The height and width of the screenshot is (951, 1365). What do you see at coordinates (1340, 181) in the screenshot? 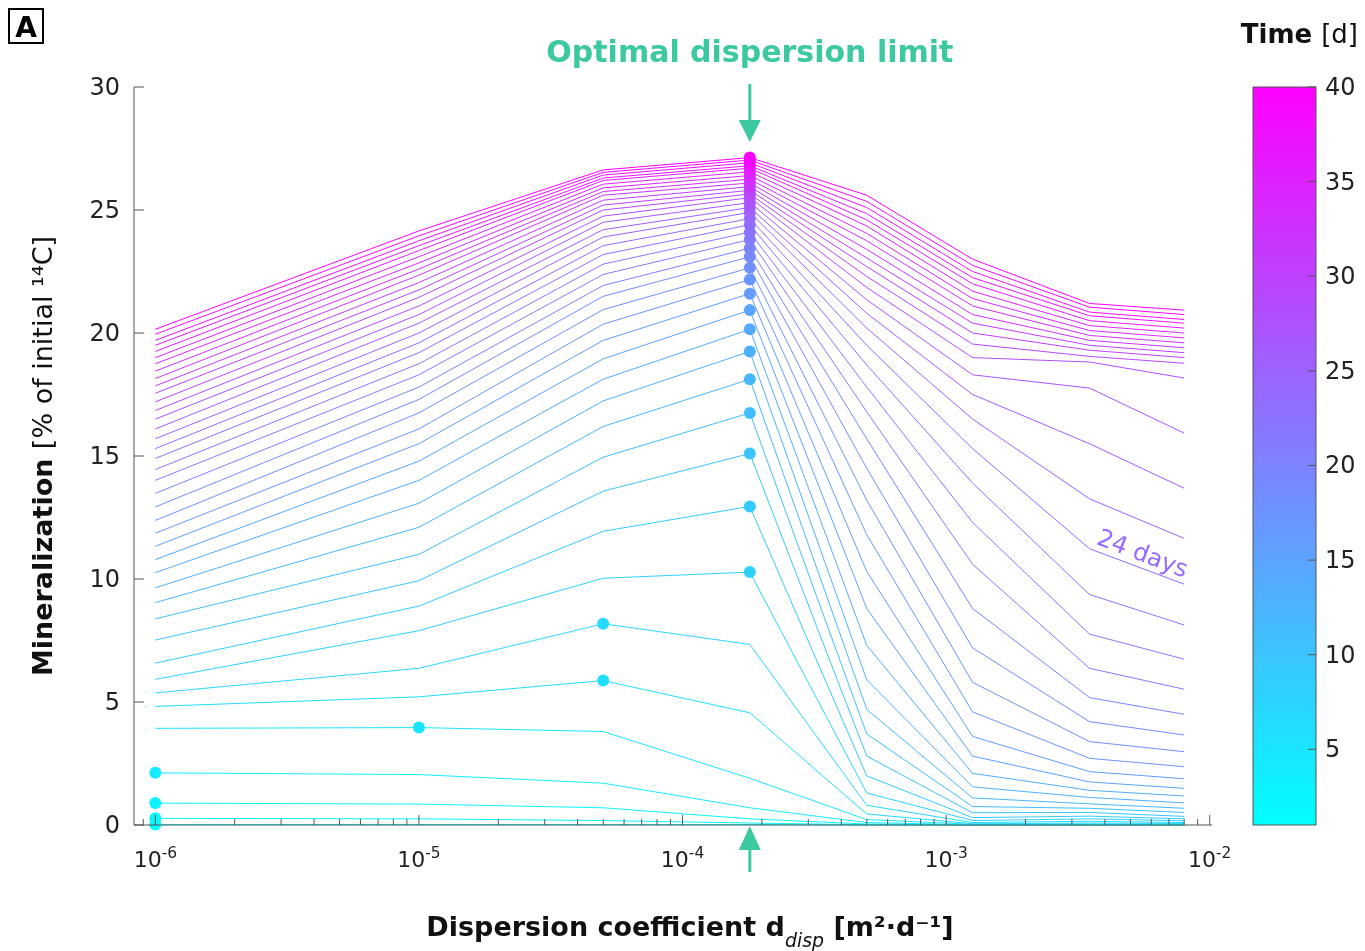
I see `color-bar-label: 35` at bounding box center [1340, 181].